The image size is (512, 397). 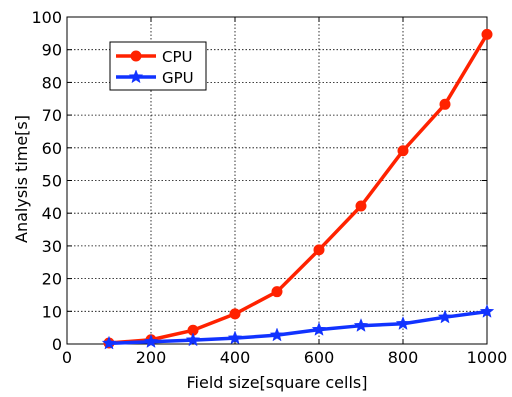 What do you see at coordinates (46, 17) in the screenshot?
I see `y-tick-label: 100` at bounding box center [46, 17].